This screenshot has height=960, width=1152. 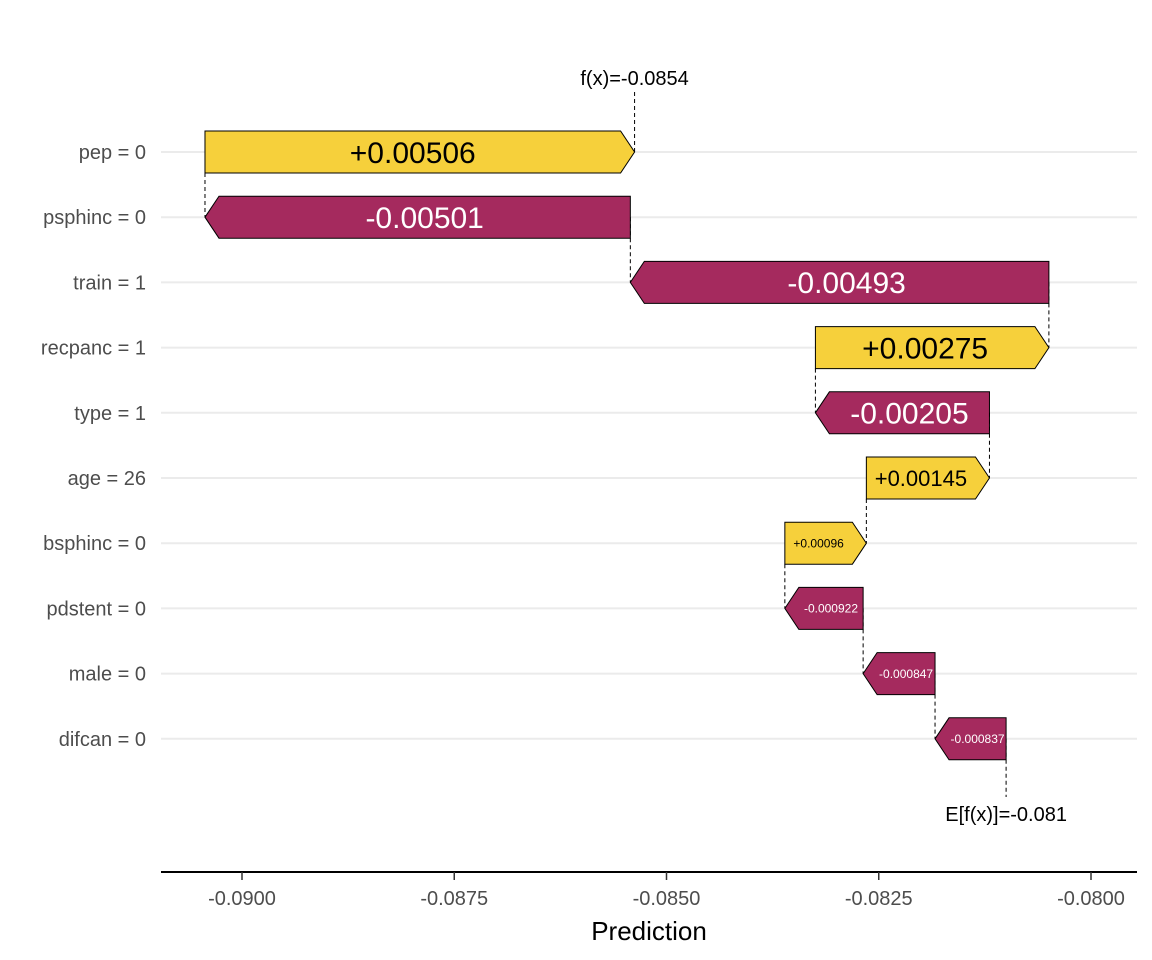 What do you see at coordinates (1091, 899) in the screenshot?
I see `x-tick-label: -0.0800` at bounding box center [1091, 899].